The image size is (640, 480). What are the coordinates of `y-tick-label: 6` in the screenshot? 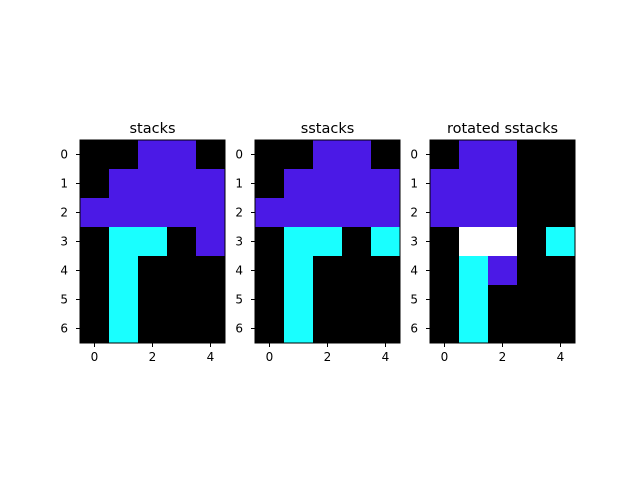 It's located at (414, 329).